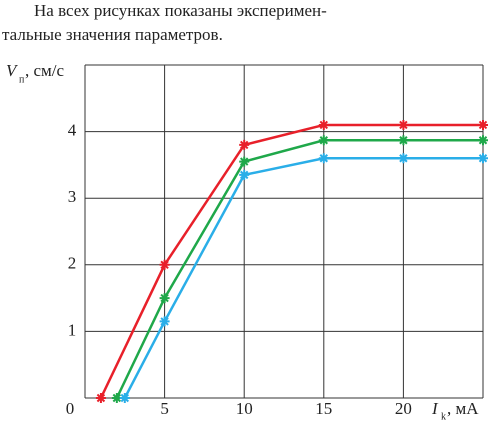 The image size is (493, 426). Describe the element at coordinates (180, 10) in the screenshot. I see `text-line: На всех рисунках показаны эксперимен-` at that location.